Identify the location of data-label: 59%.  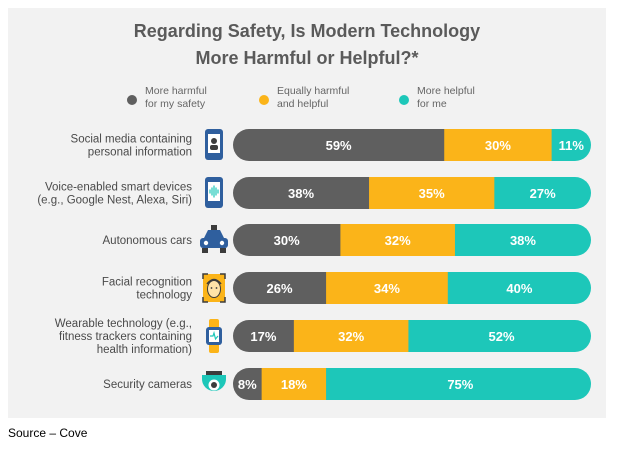
(339, 145).